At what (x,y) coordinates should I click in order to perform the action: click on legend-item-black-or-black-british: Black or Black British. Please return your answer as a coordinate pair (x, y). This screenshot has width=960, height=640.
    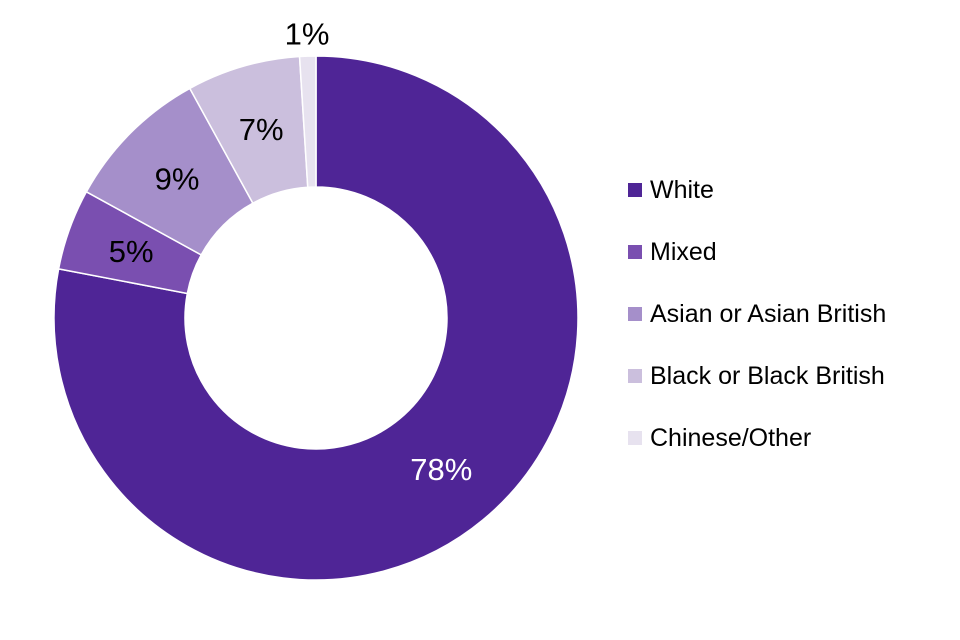
    Looking at the image, I should click on (756, 376).